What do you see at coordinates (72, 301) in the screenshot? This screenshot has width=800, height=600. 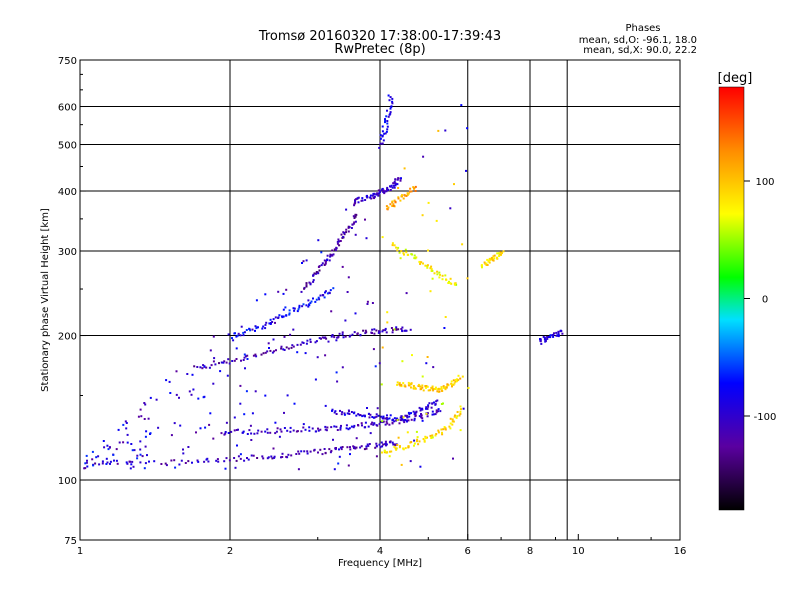 I see `y-axis-ticks: 75 100 200 300 400 500 600 750` at bounding box center [72, 301].